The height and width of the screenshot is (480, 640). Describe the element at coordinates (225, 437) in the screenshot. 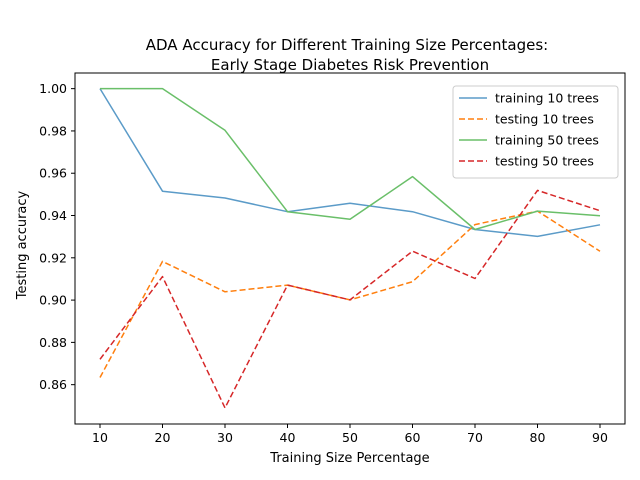

I see `x-tick-label: 30` at that location.